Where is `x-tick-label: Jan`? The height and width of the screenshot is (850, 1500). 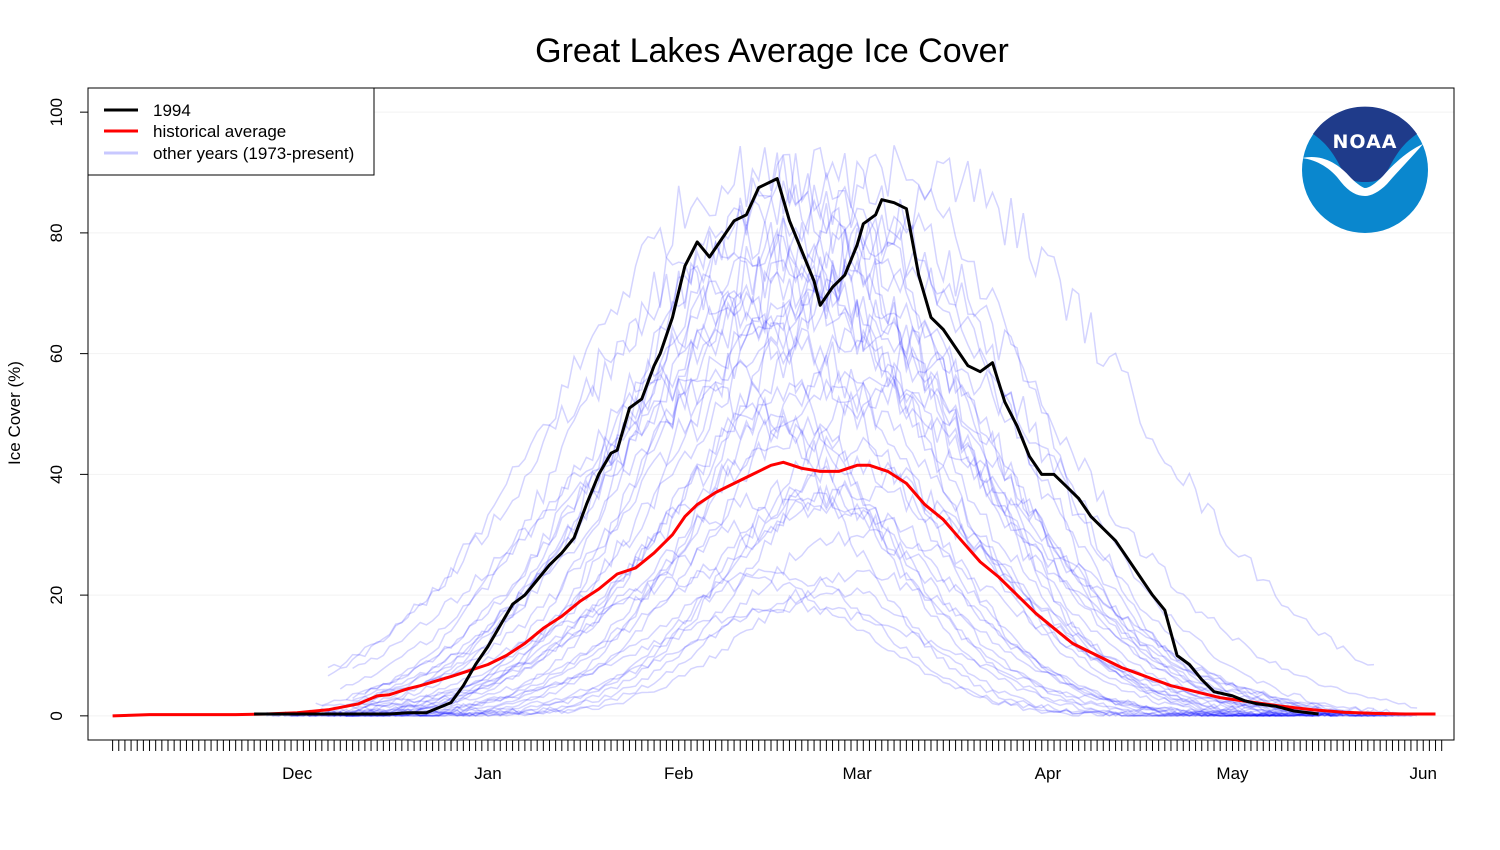
x-tick-label: Jan is located at coordinates (487, 773).